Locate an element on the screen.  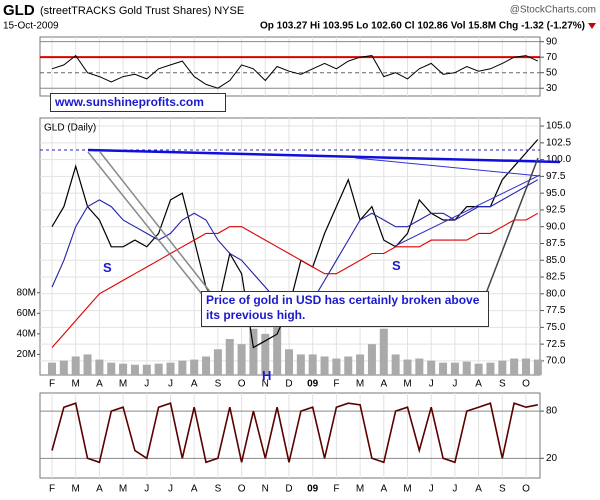
y-tick-label: 30 is located at coordinates (552, 88).